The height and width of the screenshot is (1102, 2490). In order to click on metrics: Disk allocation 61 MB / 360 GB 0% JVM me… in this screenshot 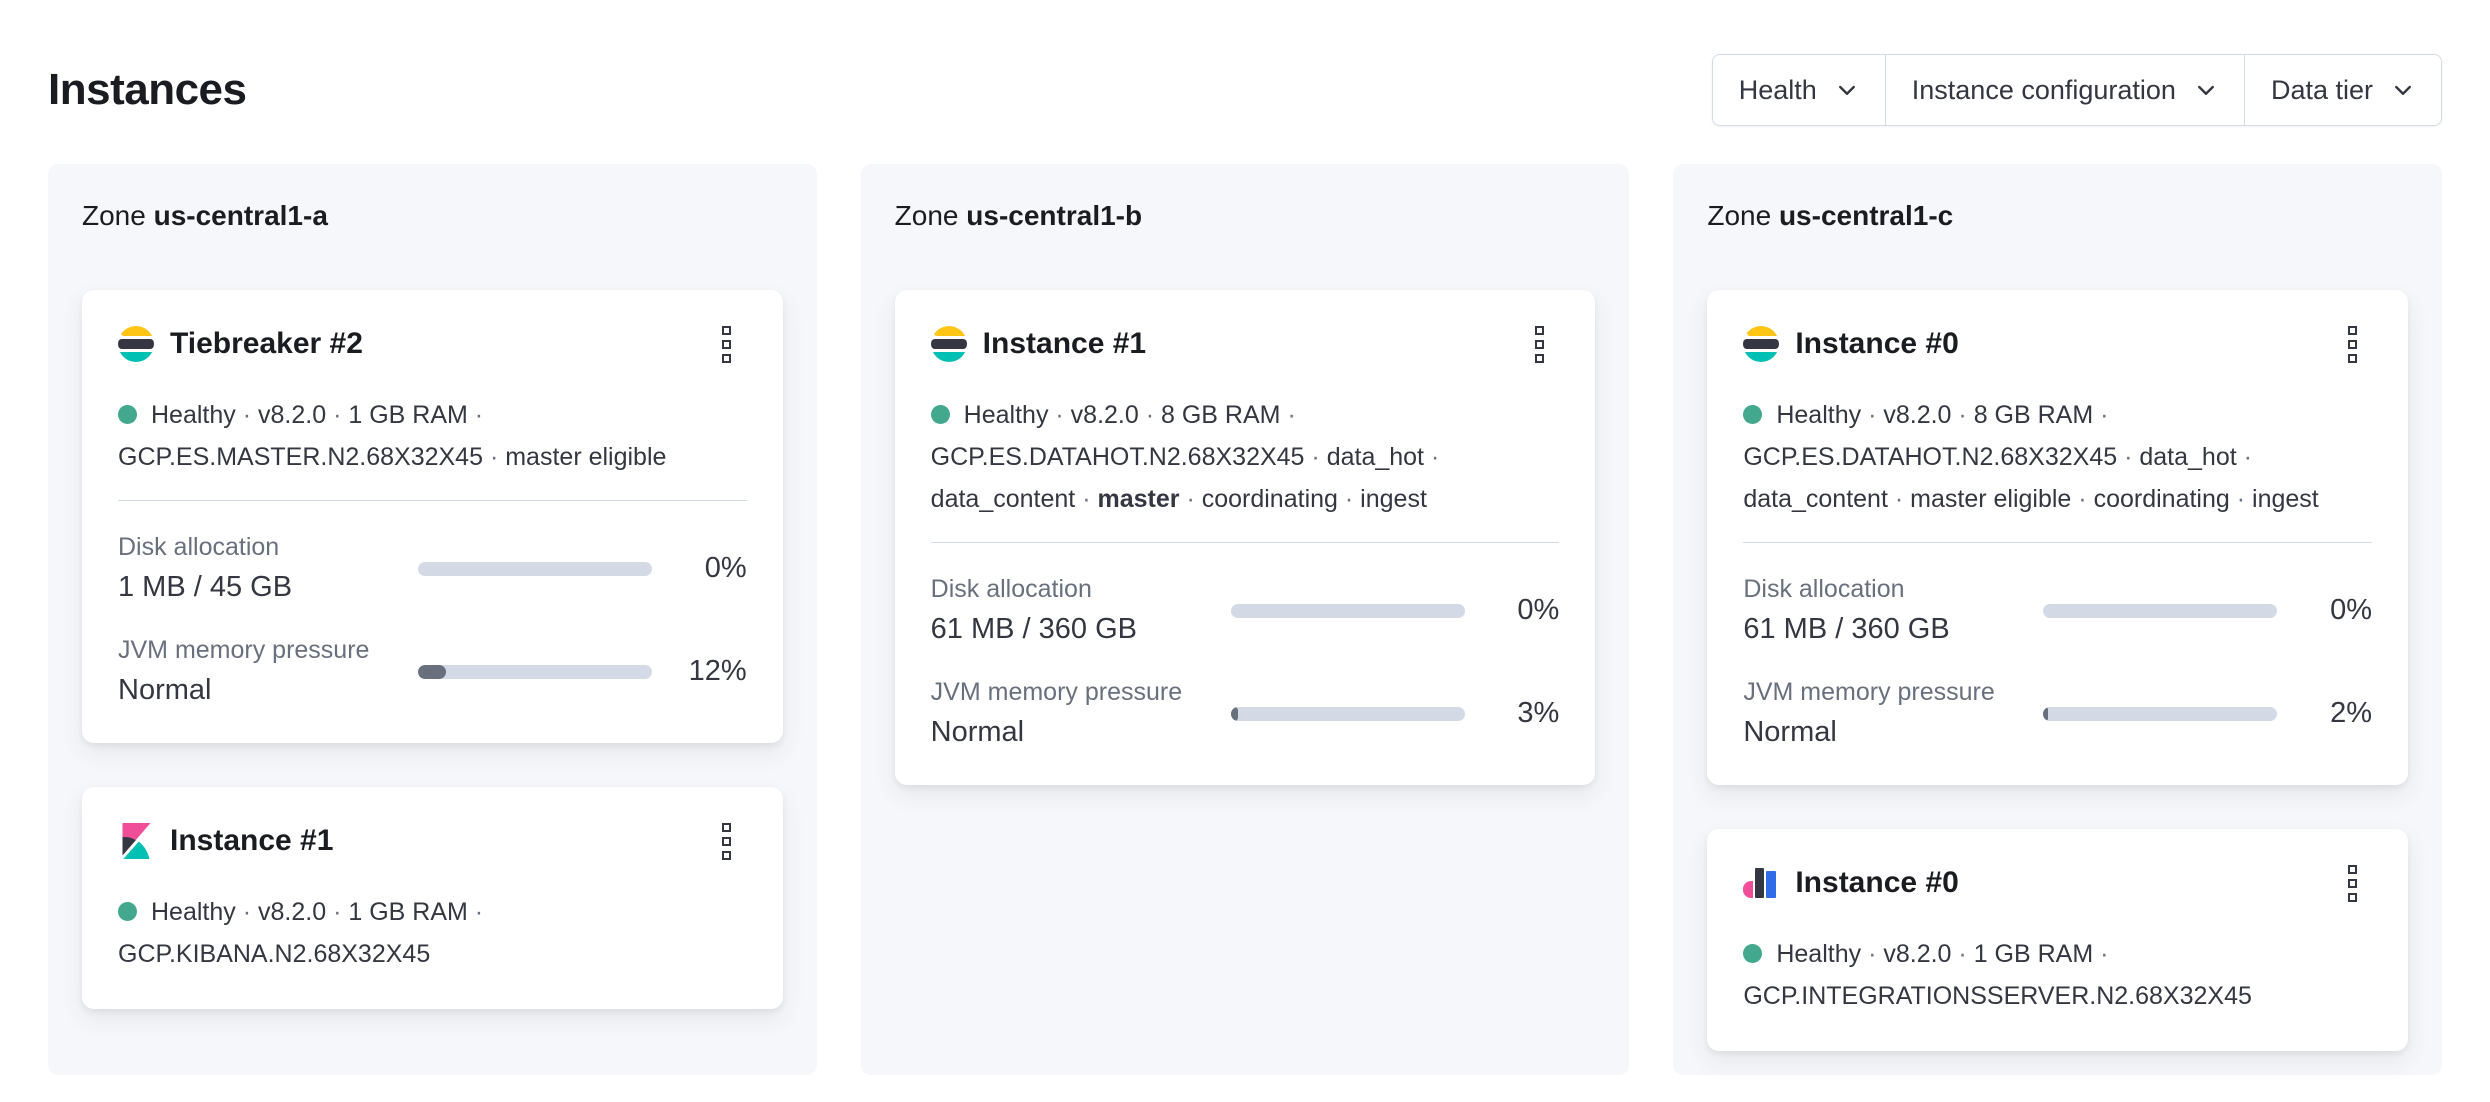, I will do `click(2057, 662)`.